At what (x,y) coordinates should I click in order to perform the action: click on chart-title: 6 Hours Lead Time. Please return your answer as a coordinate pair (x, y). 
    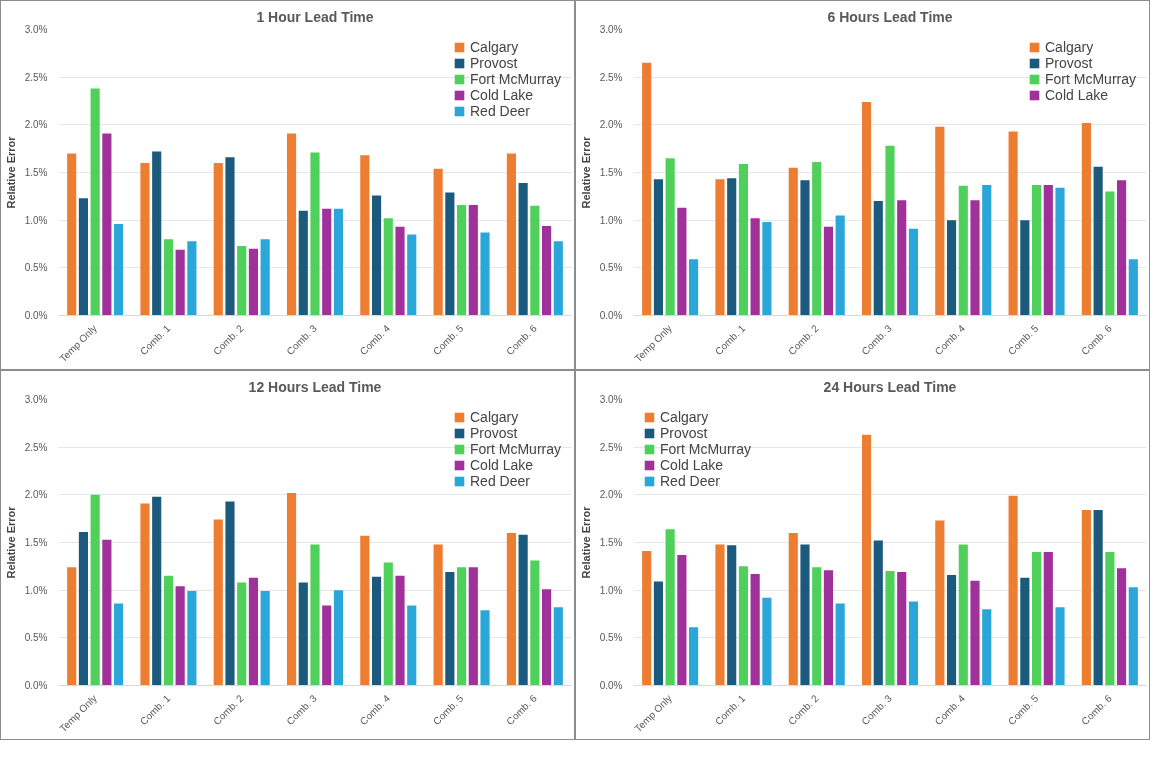
    Looking at the image, I should click on (890, 16).